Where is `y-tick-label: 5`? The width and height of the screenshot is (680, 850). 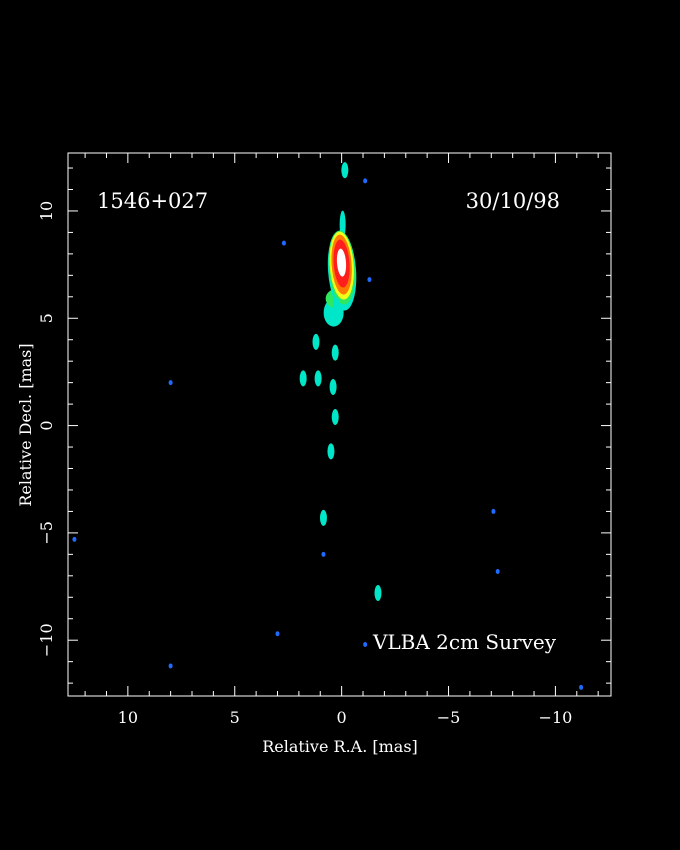 y-tick-label: 5 is located at coordinates (46, 318).